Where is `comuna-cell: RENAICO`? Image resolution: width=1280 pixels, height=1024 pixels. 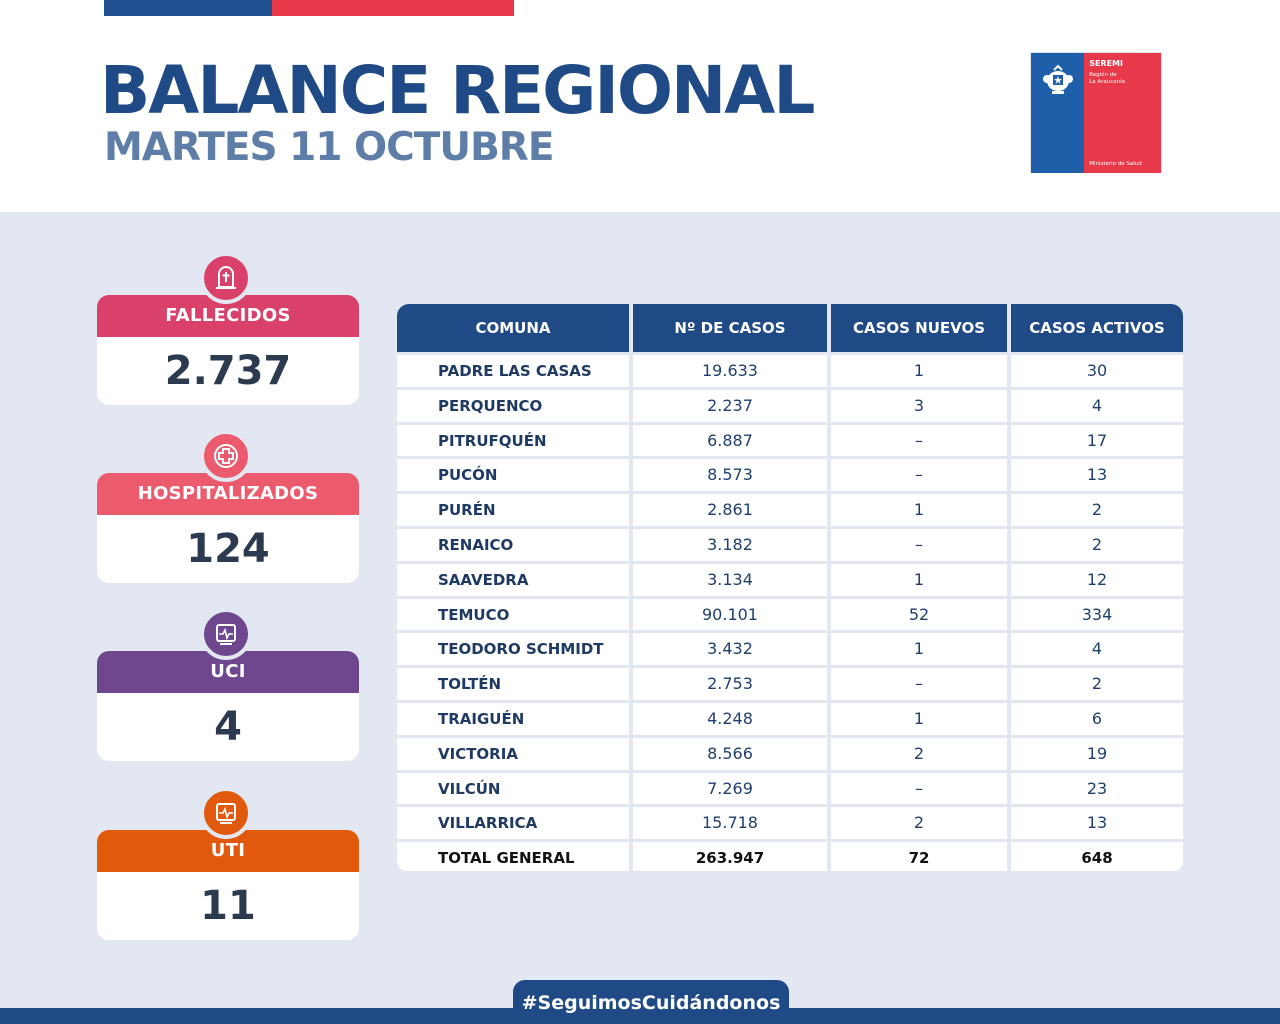
comuna-cell: RENAICO is located at coordinates (513, 543).